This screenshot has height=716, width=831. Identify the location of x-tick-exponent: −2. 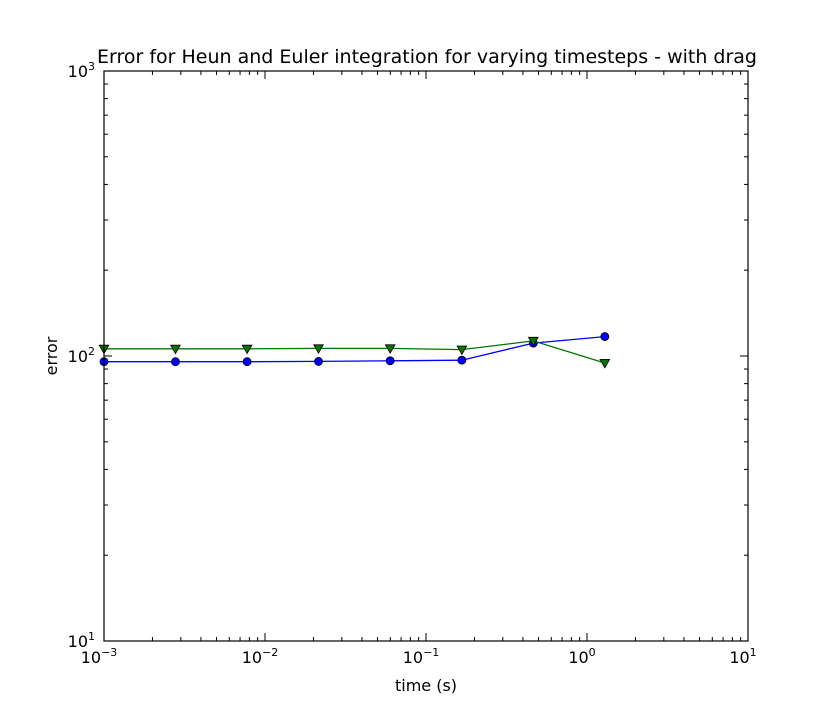
(270, 652).